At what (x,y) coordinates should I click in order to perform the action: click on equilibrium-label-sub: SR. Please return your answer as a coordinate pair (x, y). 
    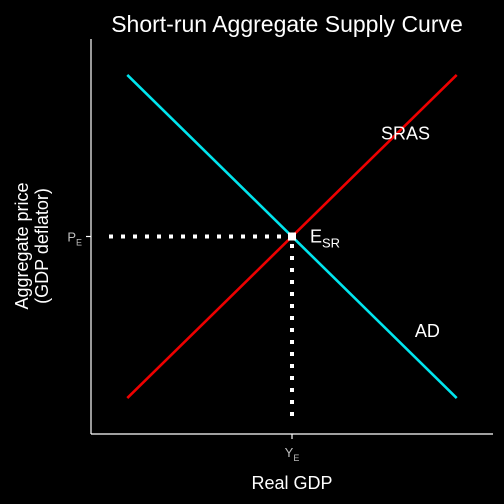
    Looking at the image, I should click on (331, 243).